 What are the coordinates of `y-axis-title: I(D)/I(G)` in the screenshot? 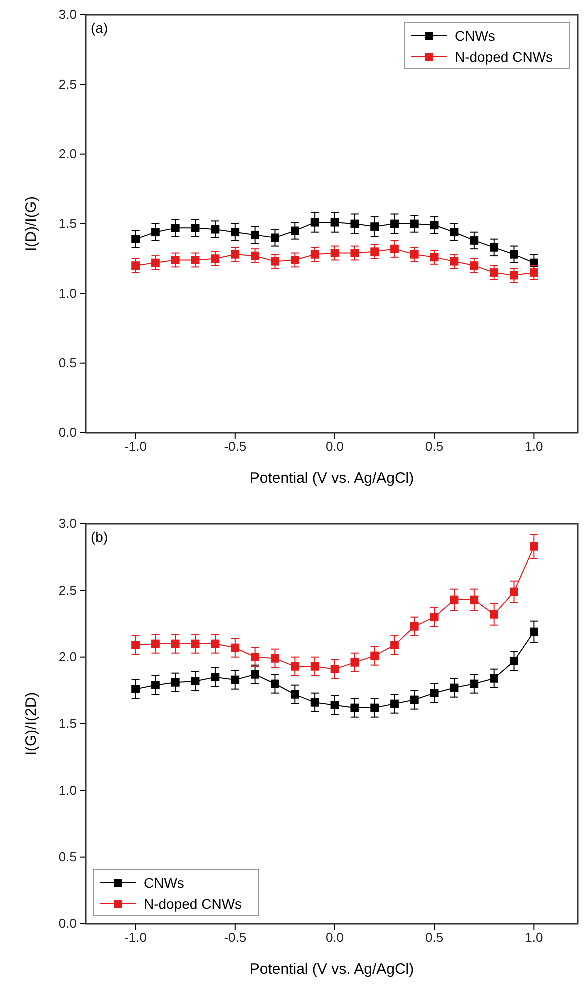 It's located at (31, 224).